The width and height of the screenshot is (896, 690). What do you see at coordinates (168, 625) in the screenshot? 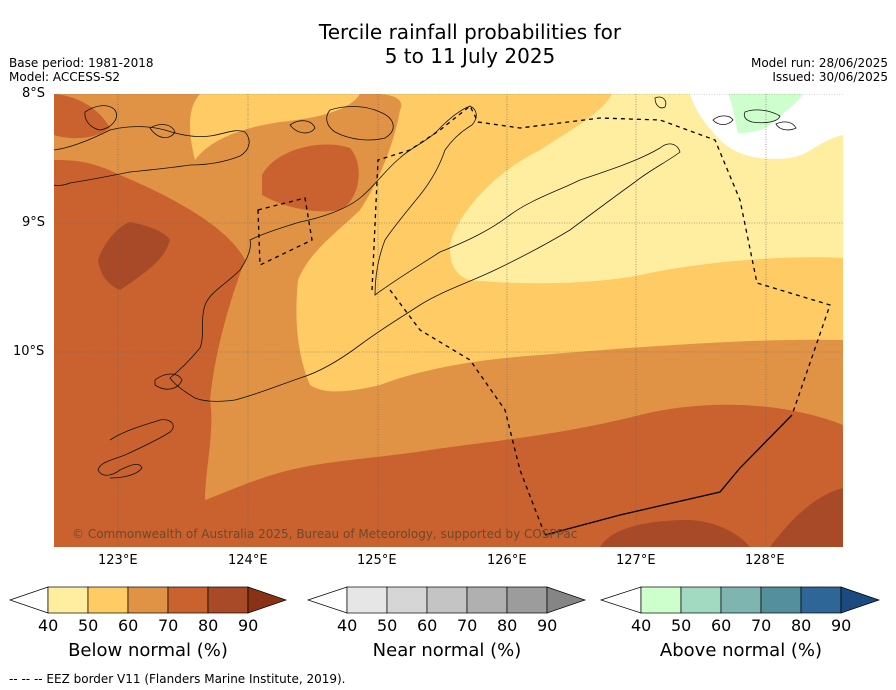
I see `cb-below-tick: 70` at bounding box center [168, 625].